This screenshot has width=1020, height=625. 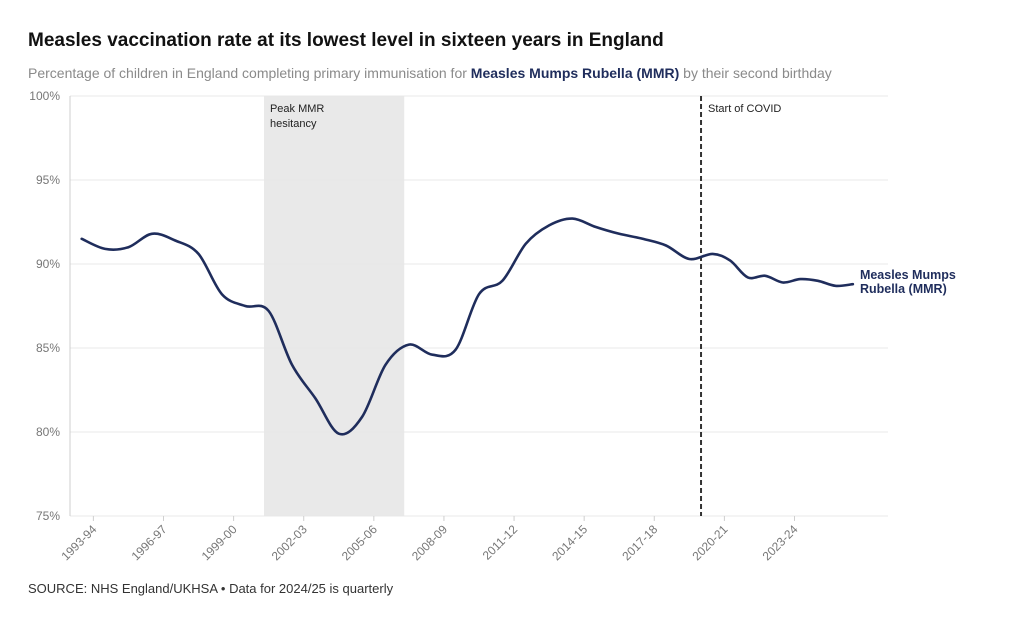 I want to click on x-tick-label: 2002-03, so click(x=289, y=542).